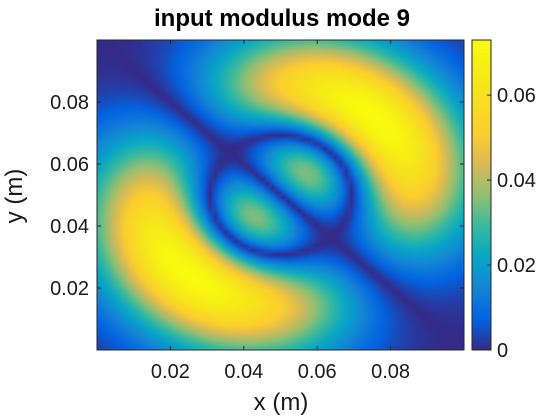  What do you see at coordinates (170, 372) in the screenshot?
I see `x-tick-label: 0.02` at bounding box center [170, 372].